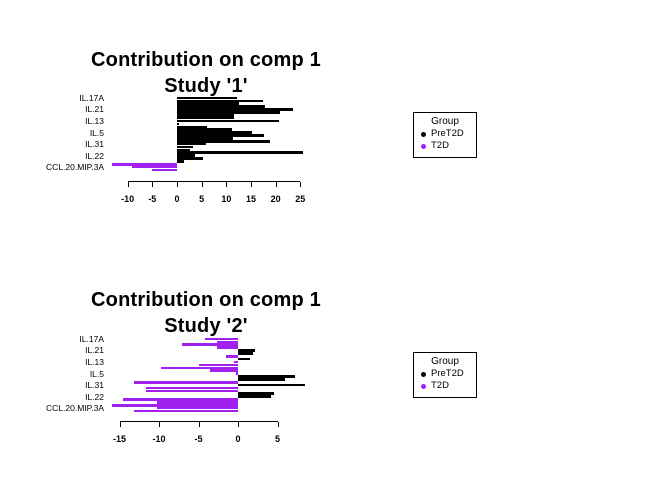 Image resolution: width=672 pixels, height=480 pixels. Describe the element at coordinates (119, 439) in the screenshot. I see `x-axis-tick-label: -15` at that location.